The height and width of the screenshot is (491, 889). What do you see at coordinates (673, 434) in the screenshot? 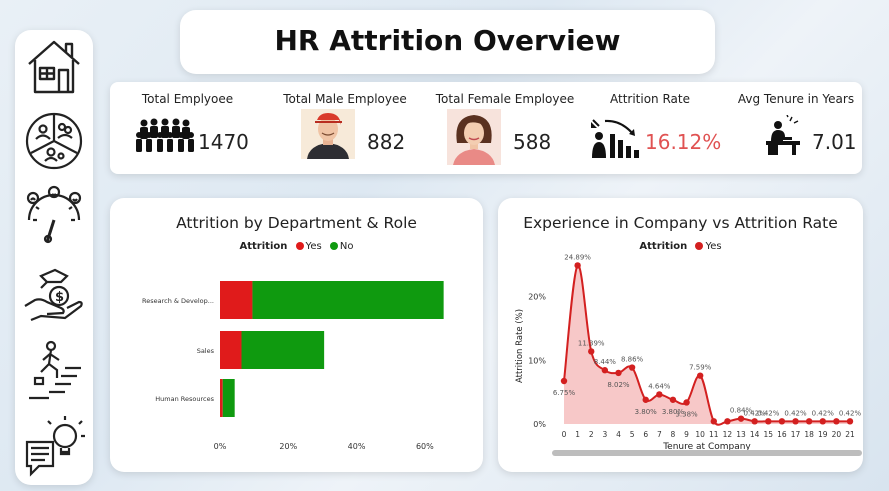
I see `x-tick-label: 8` at bounding box center [673, 434].